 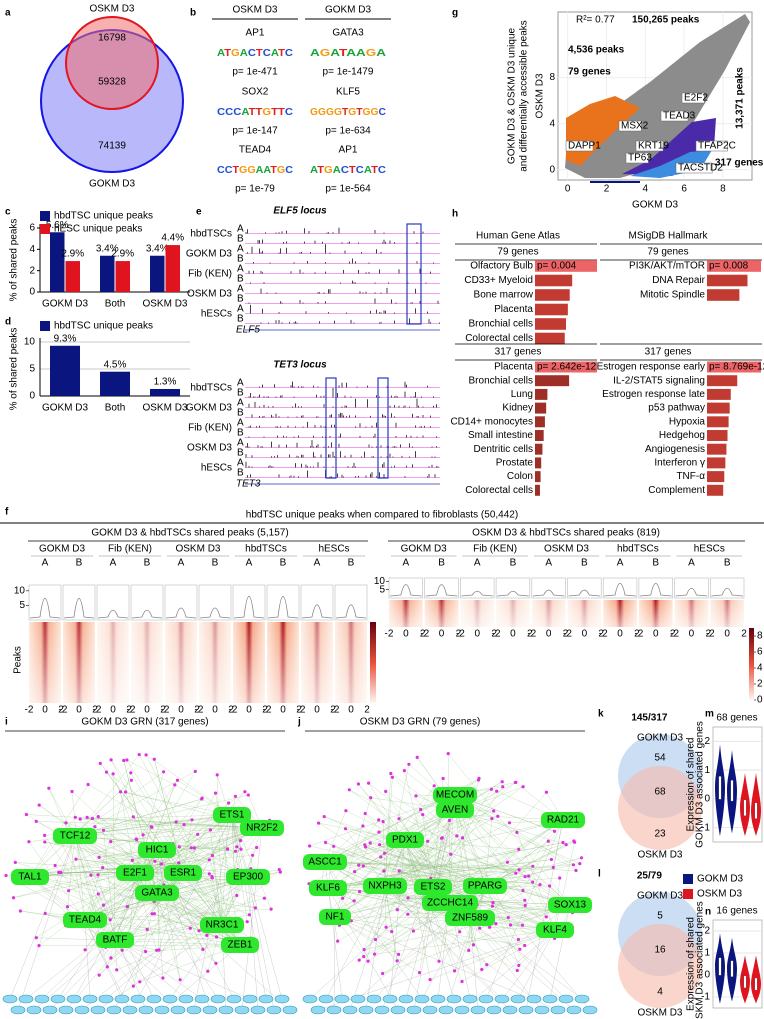 I want to click on sample-label: Fib (KEN), so click(x=130, y=549).